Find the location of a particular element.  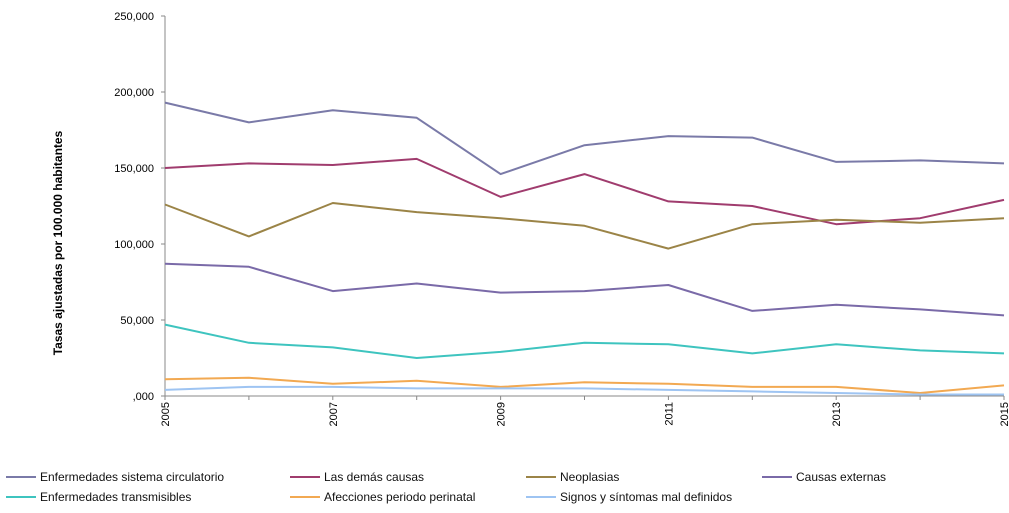

y-tick-label: 150,000 is located at coordinates (134, 169).